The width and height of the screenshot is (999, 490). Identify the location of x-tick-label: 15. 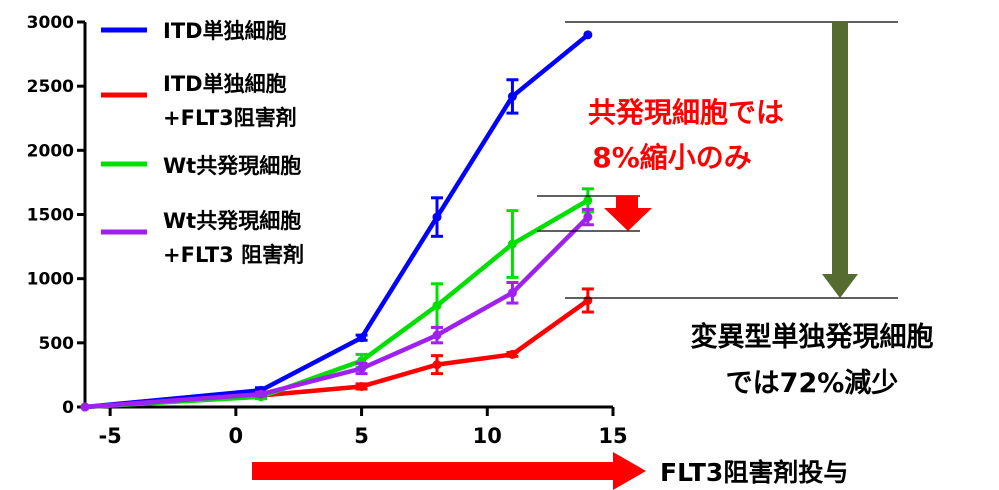
(612, 436).